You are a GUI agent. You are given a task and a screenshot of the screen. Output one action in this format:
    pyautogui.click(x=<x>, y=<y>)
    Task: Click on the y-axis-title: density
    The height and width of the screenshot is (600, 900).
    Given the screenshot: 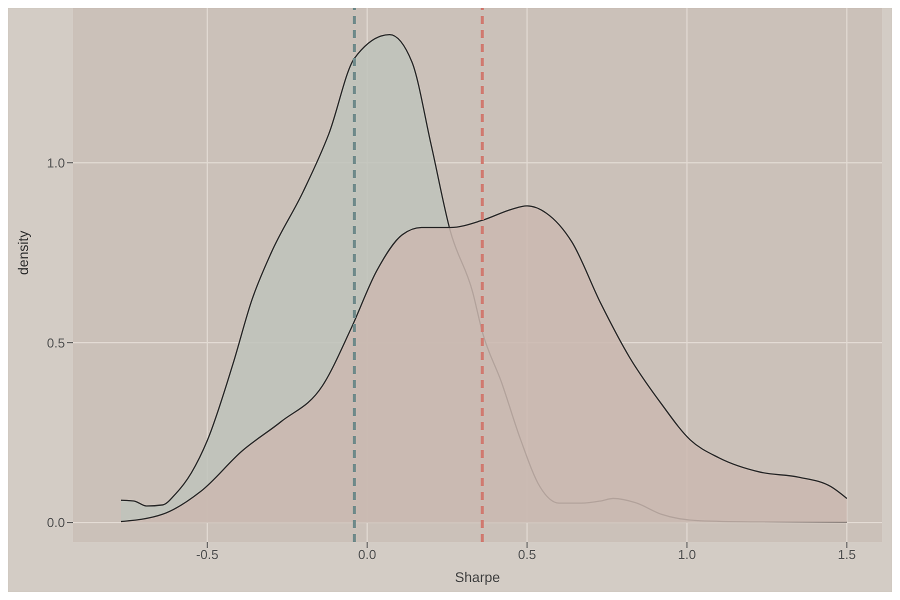 What is the action you would take?
    pyautogui.click(x=22, y=252)
    